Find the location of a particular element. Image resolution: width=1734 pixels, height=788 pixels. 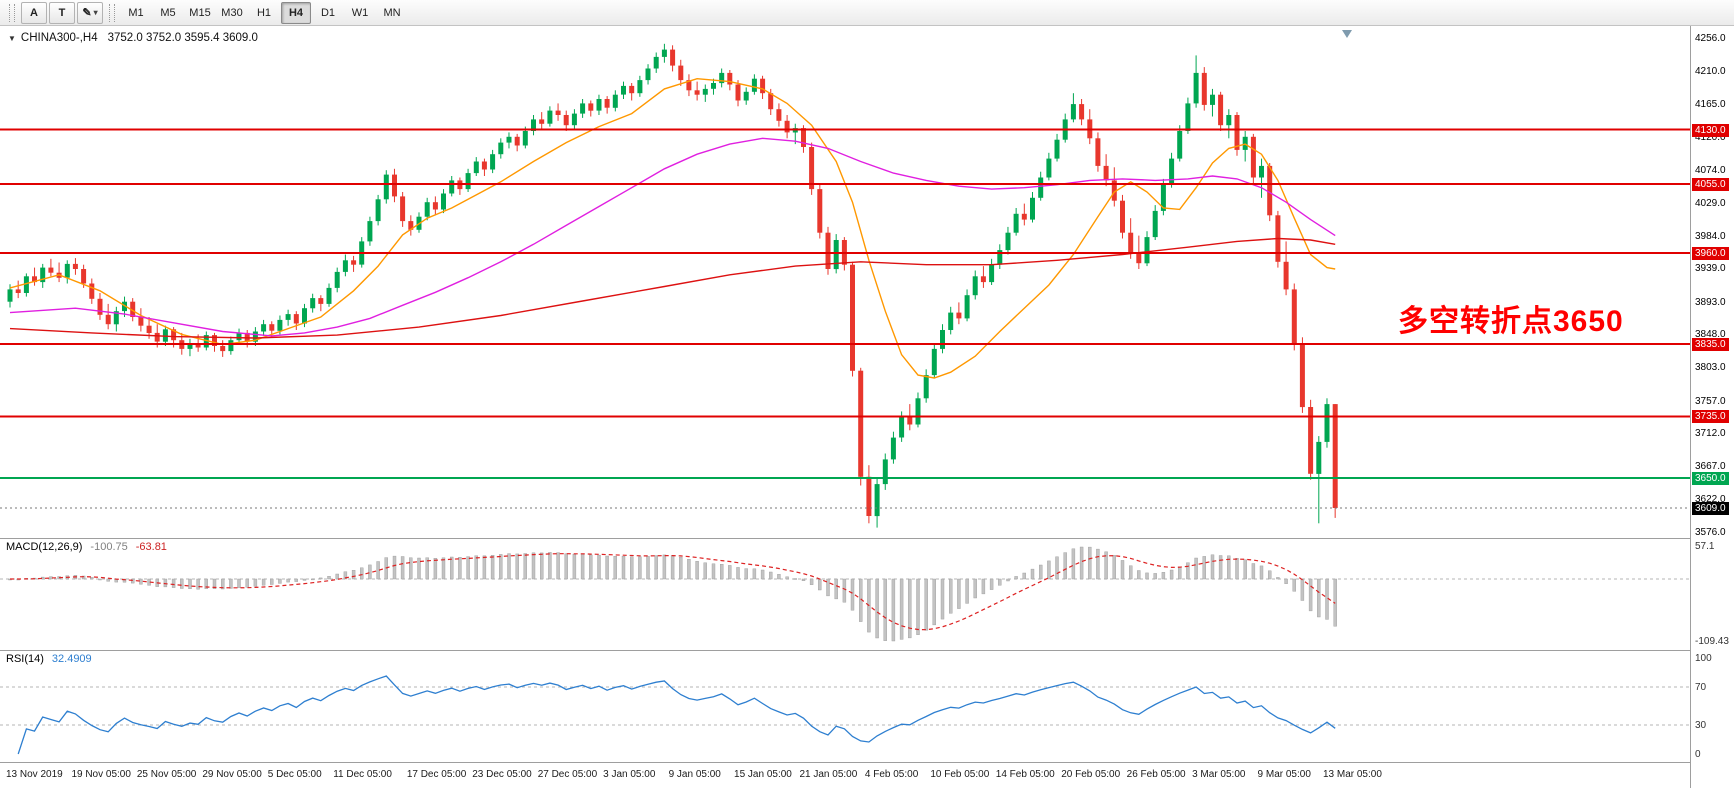

level-price-badge: 3650.0 is located at coordinates (1710, 479).